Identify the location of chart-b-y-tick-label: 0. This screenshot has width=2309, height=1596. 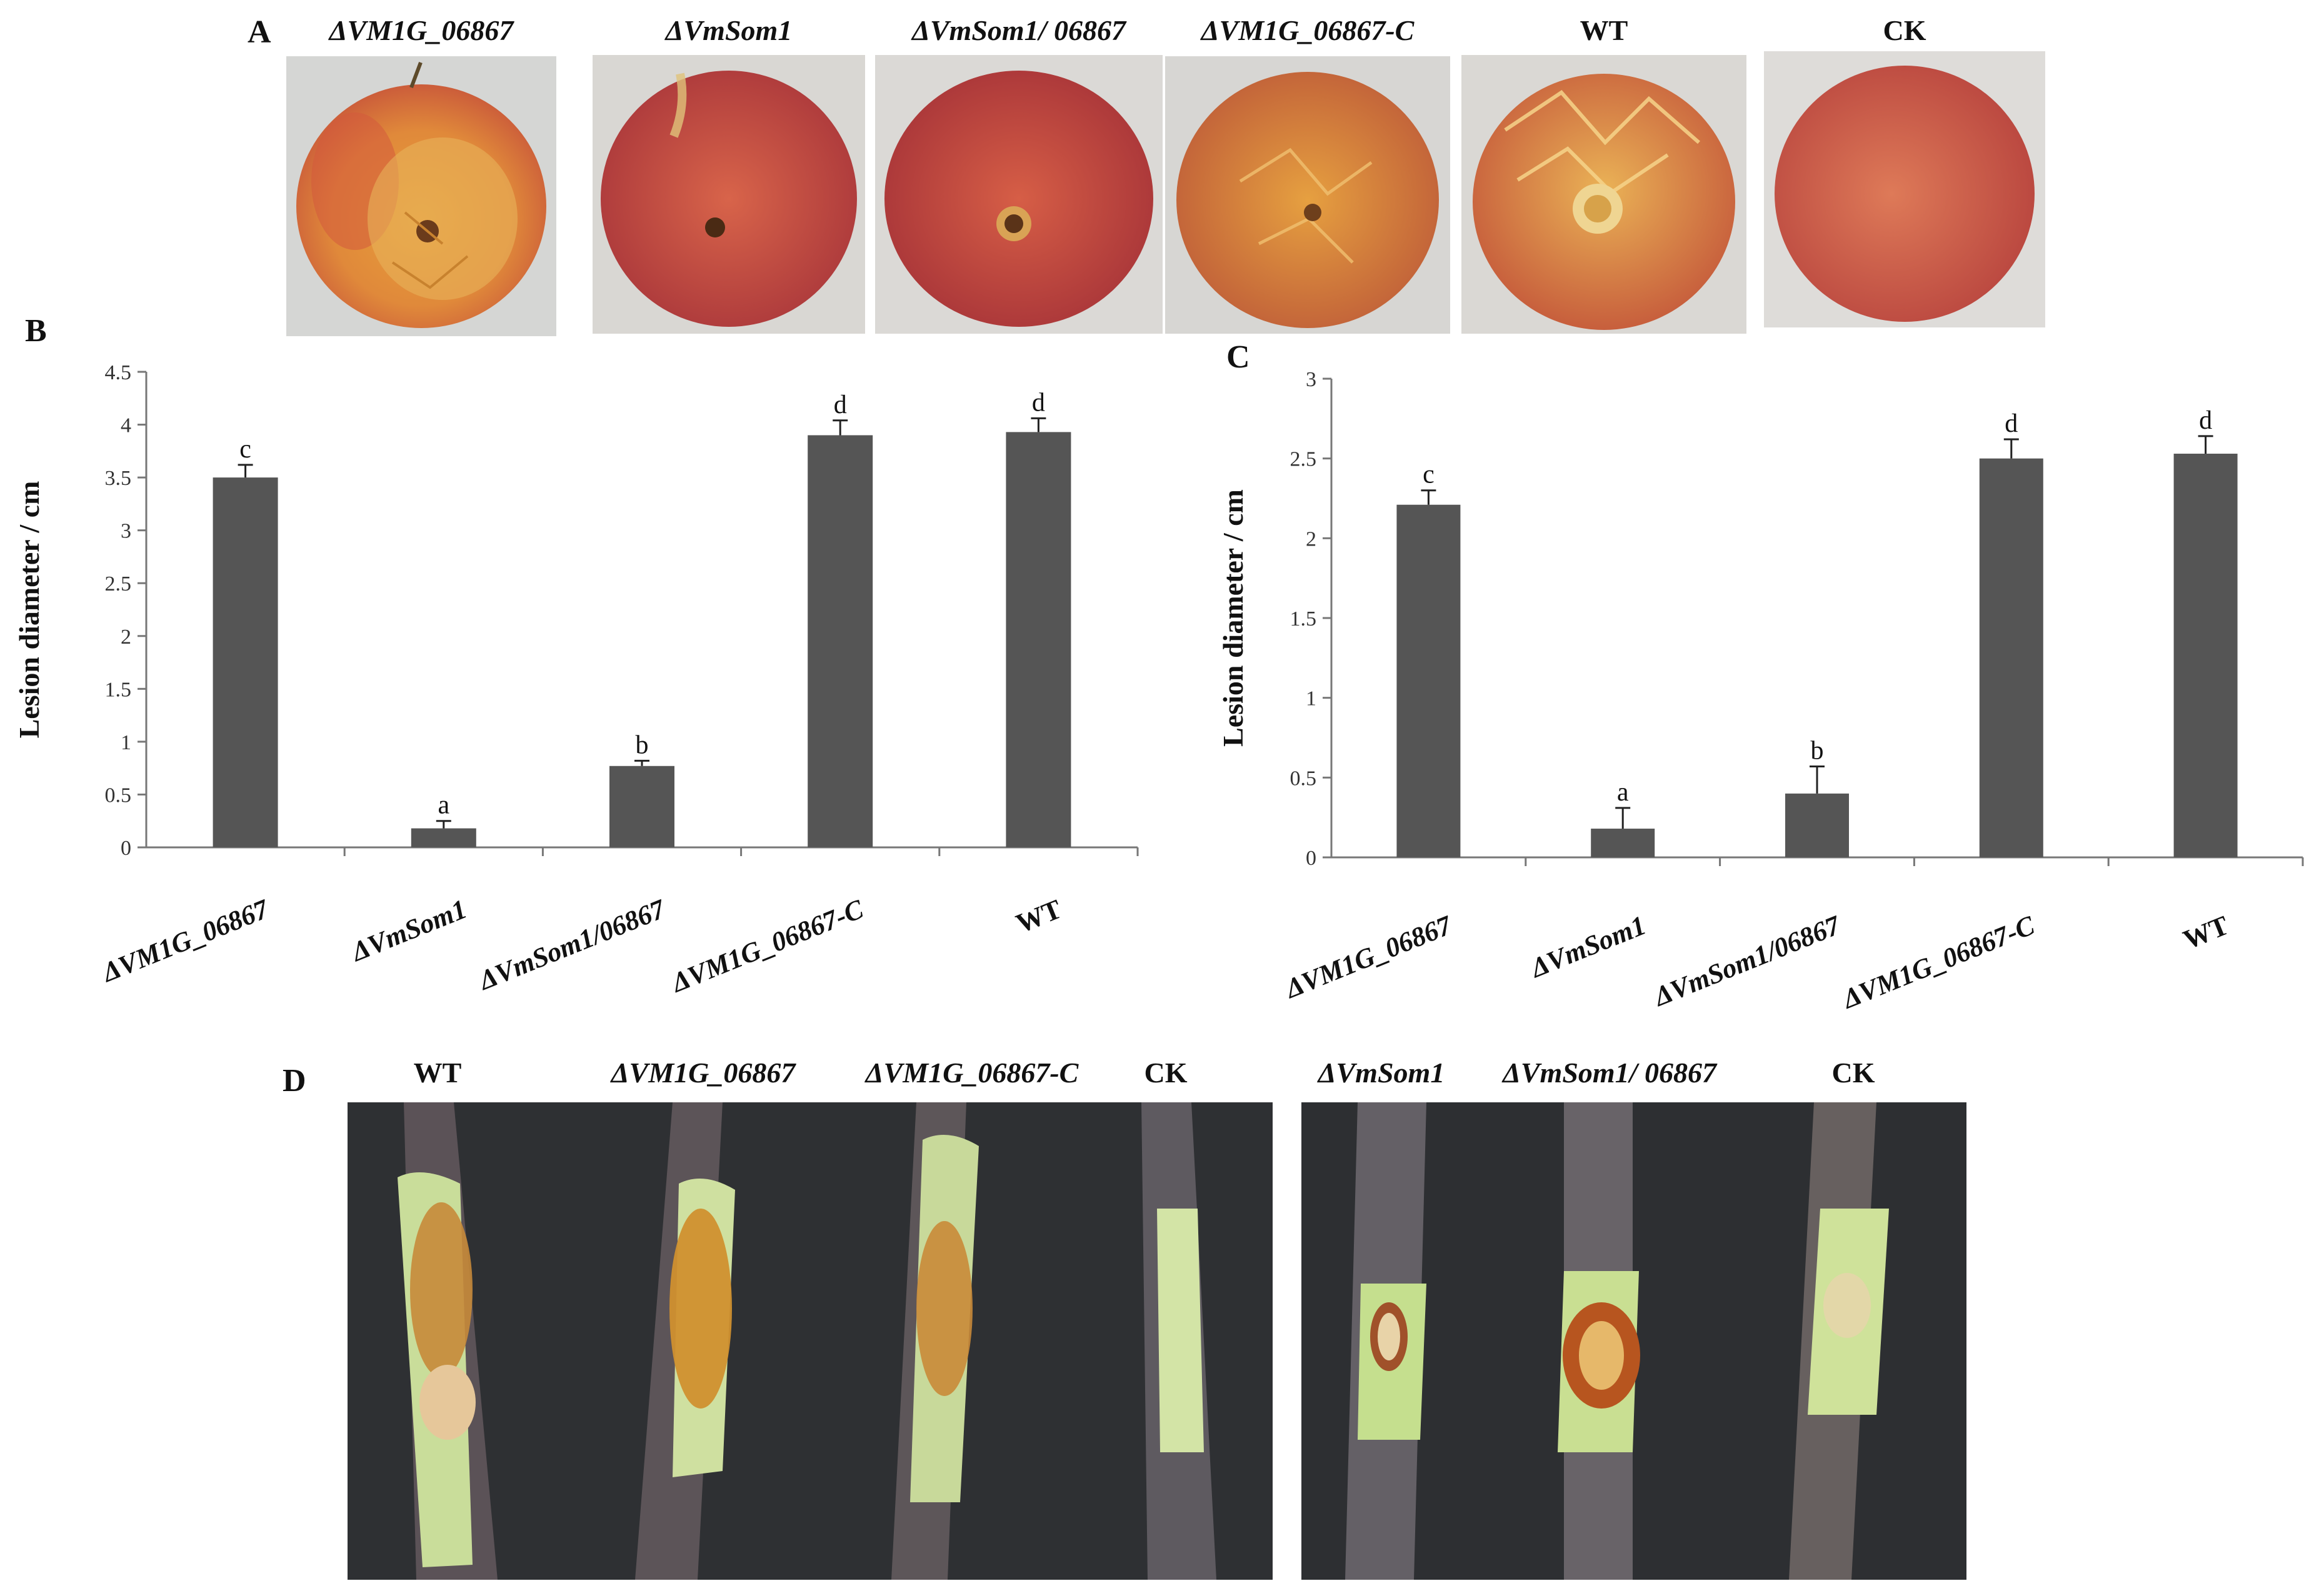
(126, 848).